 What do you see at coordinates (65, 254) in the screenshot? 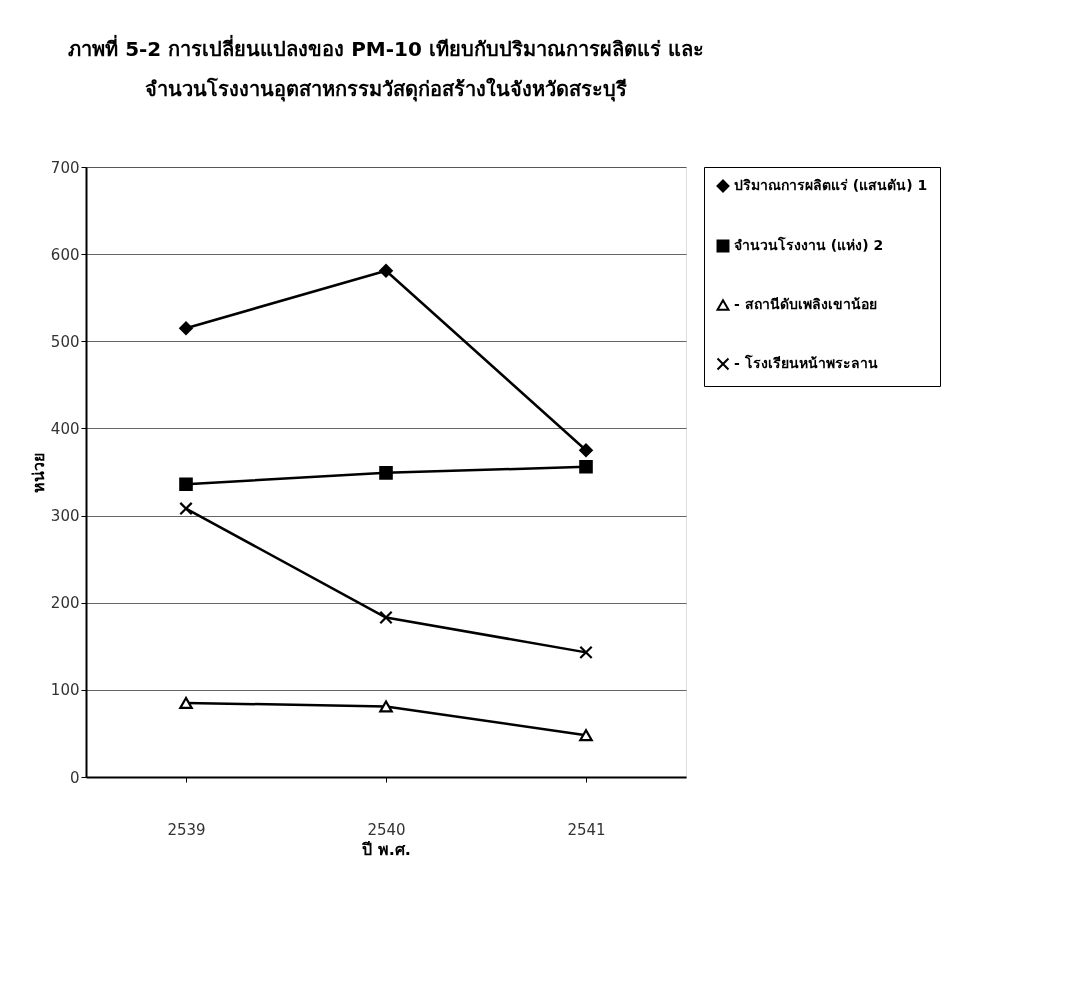
I see `y-tick-label: 600` at bounding box center [65, 254].